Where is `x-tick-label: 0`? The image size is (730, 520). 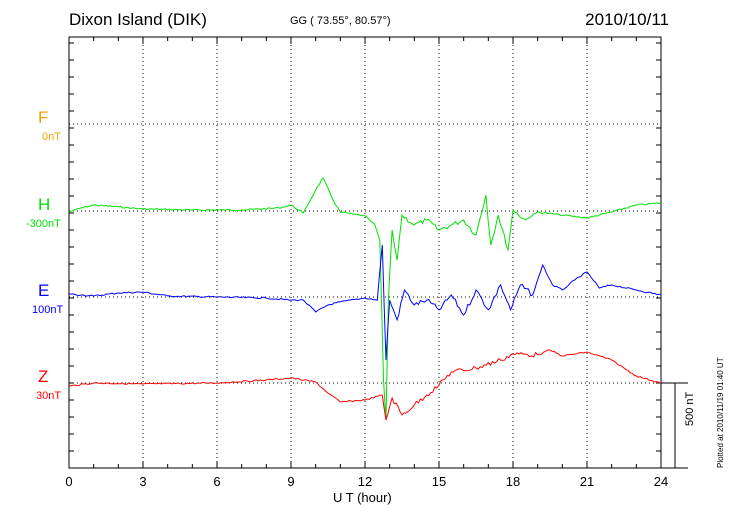 x-tick-label: 0 is located at coordinates (69, 481).